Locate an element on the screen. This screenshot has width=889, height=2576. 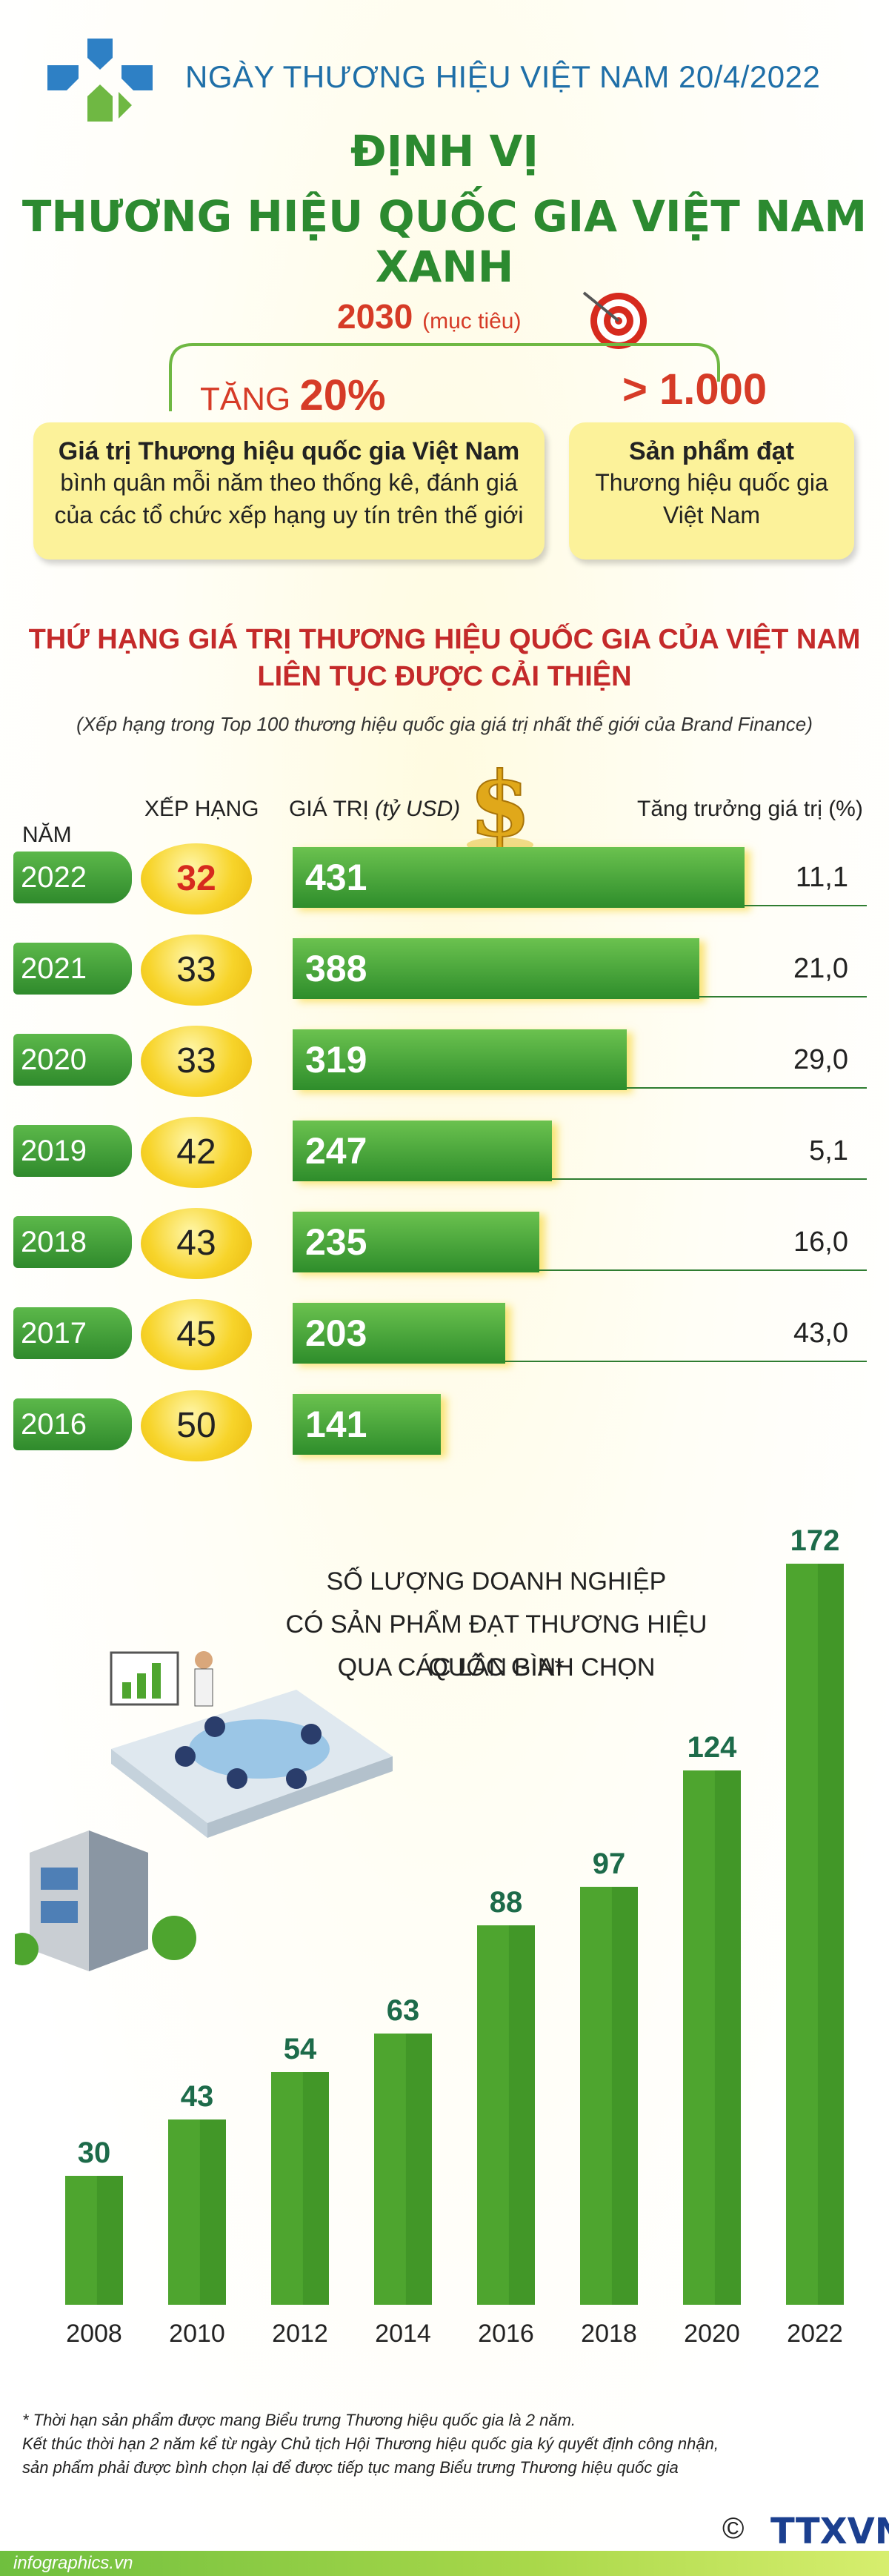
chart2-title-line3: QUA CÁC LẦN BÌNH CHỌN is located at coordinates (496, 1668).